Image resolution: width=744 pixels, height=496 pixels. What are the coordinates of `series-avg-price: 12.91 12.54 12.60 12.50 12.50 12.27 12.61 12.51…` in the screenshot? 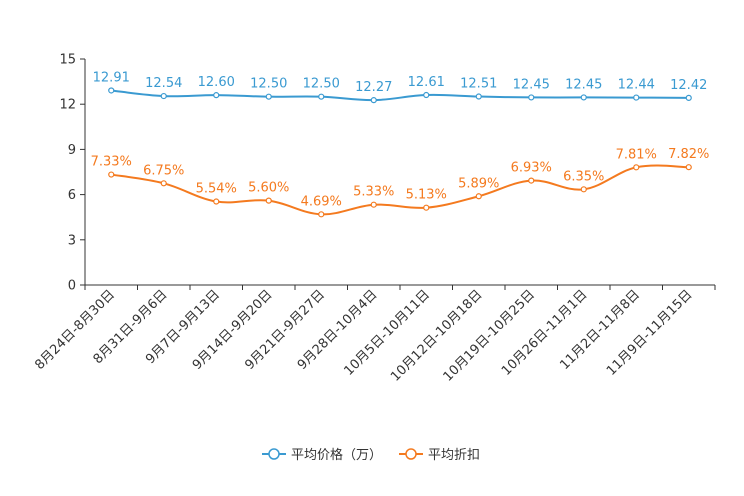 It's located at (400, 87).